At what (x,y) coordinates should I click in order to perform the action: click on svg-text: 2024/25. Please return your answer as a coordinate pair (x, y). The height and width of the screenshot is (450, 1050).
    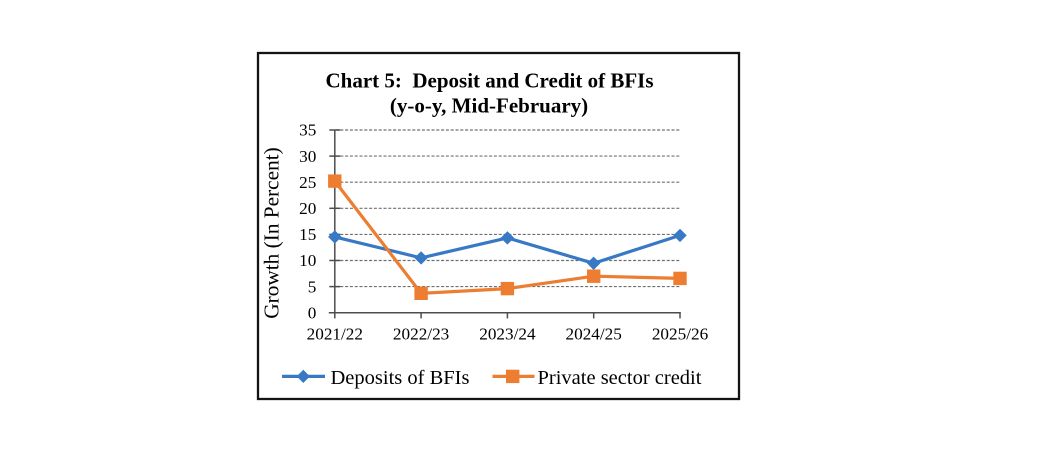
    Looking at the image, I should click on (594, 333).